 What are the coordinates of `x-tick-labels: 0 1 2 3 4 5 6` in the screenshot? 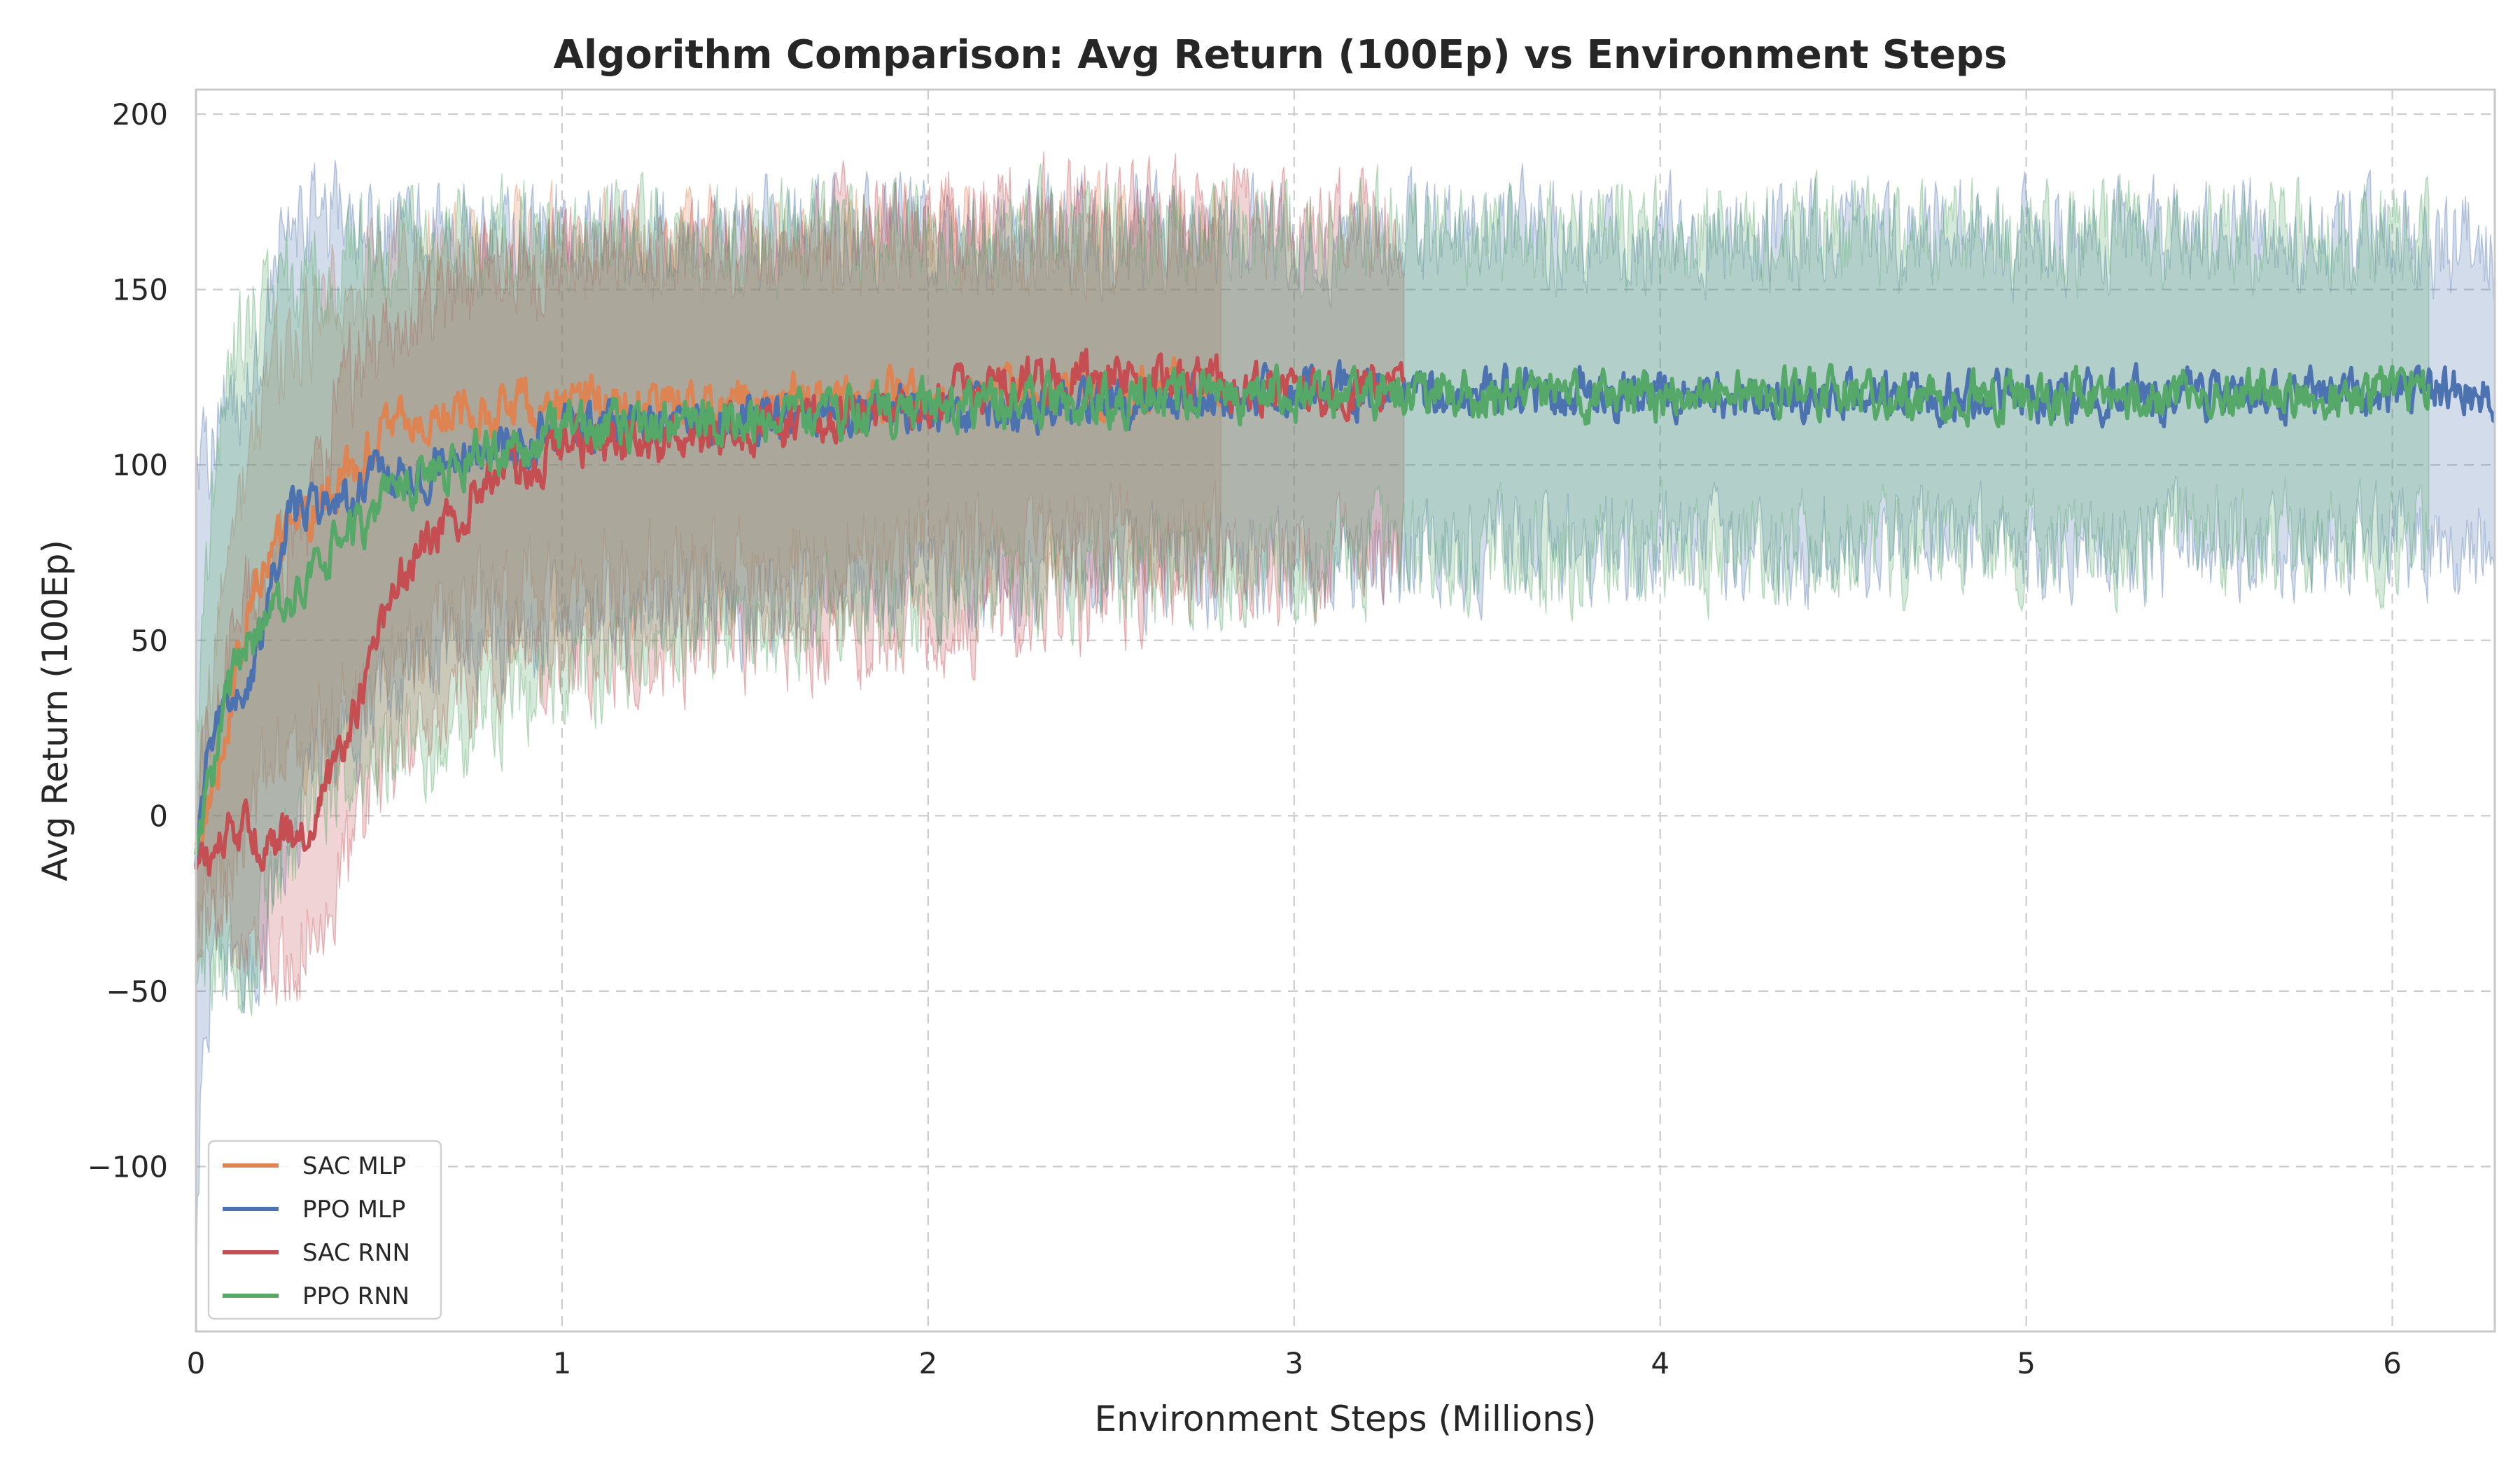 It's located at (1294, 1363).